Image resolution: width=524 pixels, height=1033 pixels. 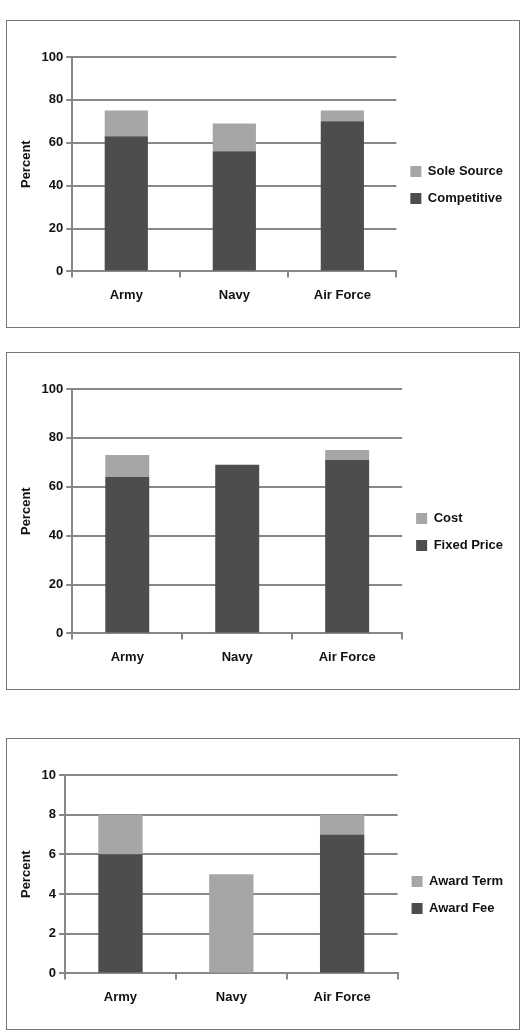 I want to click on legend-label: Cost, so click(x=448, y=518).